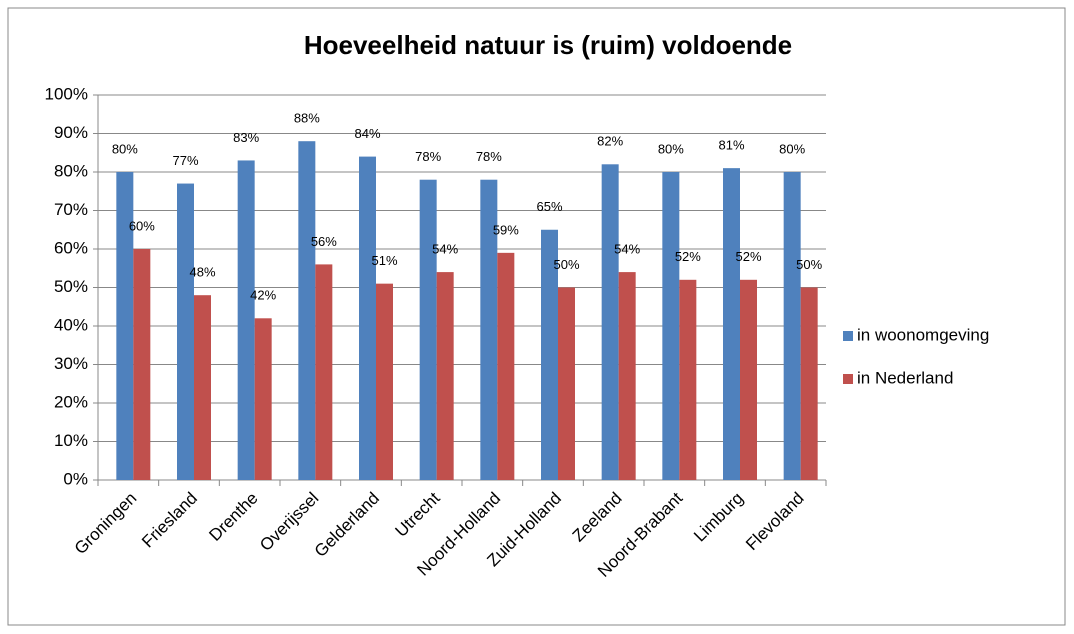  What do you see at coordinates (71, 209) in the screenshot?
I see `y-tick-label: 70%` at bounding box center [71, 209].